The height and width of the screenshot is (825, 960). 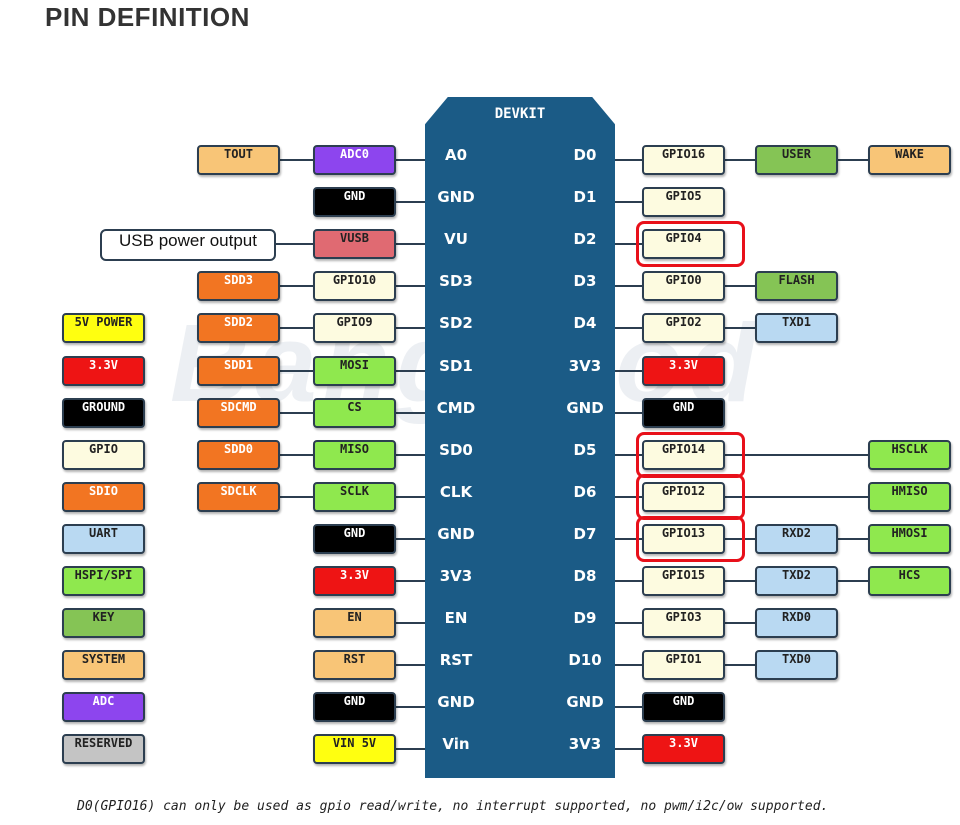 What do you see at coordinates (796, 665) in the screenshot?
I see `pin-function-box: TXD0` at bounding box center [796, 665].